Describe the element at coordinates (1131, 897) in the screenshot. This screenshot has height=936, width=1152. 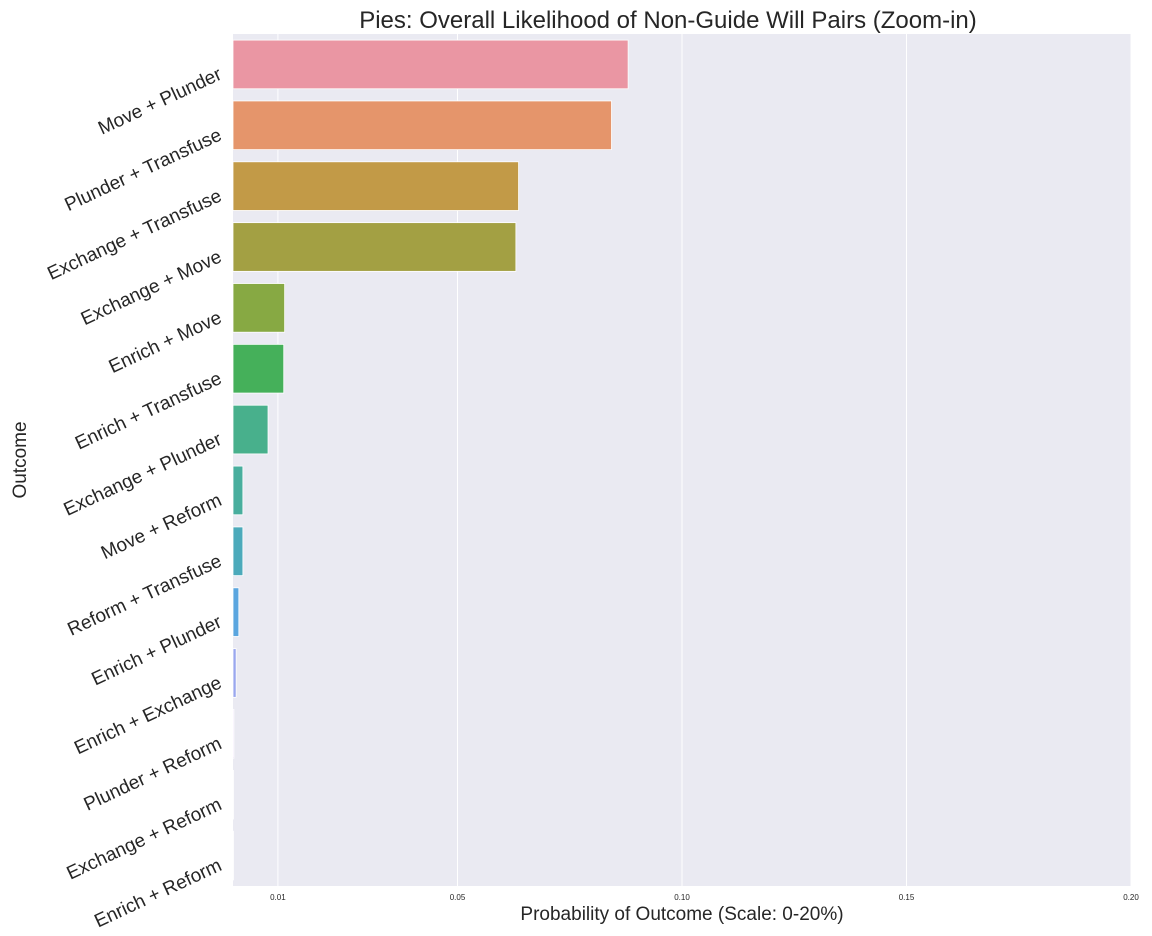
I see `x-tick-label: 0.20` at that location.